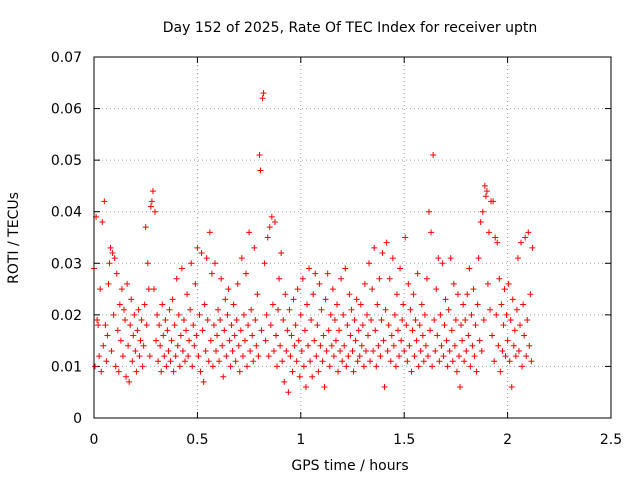 The image size is (640, 480). Describe the element at coordinates (66, 161) in the screenshot. I see `y-tick-label: 0.05` at that location.